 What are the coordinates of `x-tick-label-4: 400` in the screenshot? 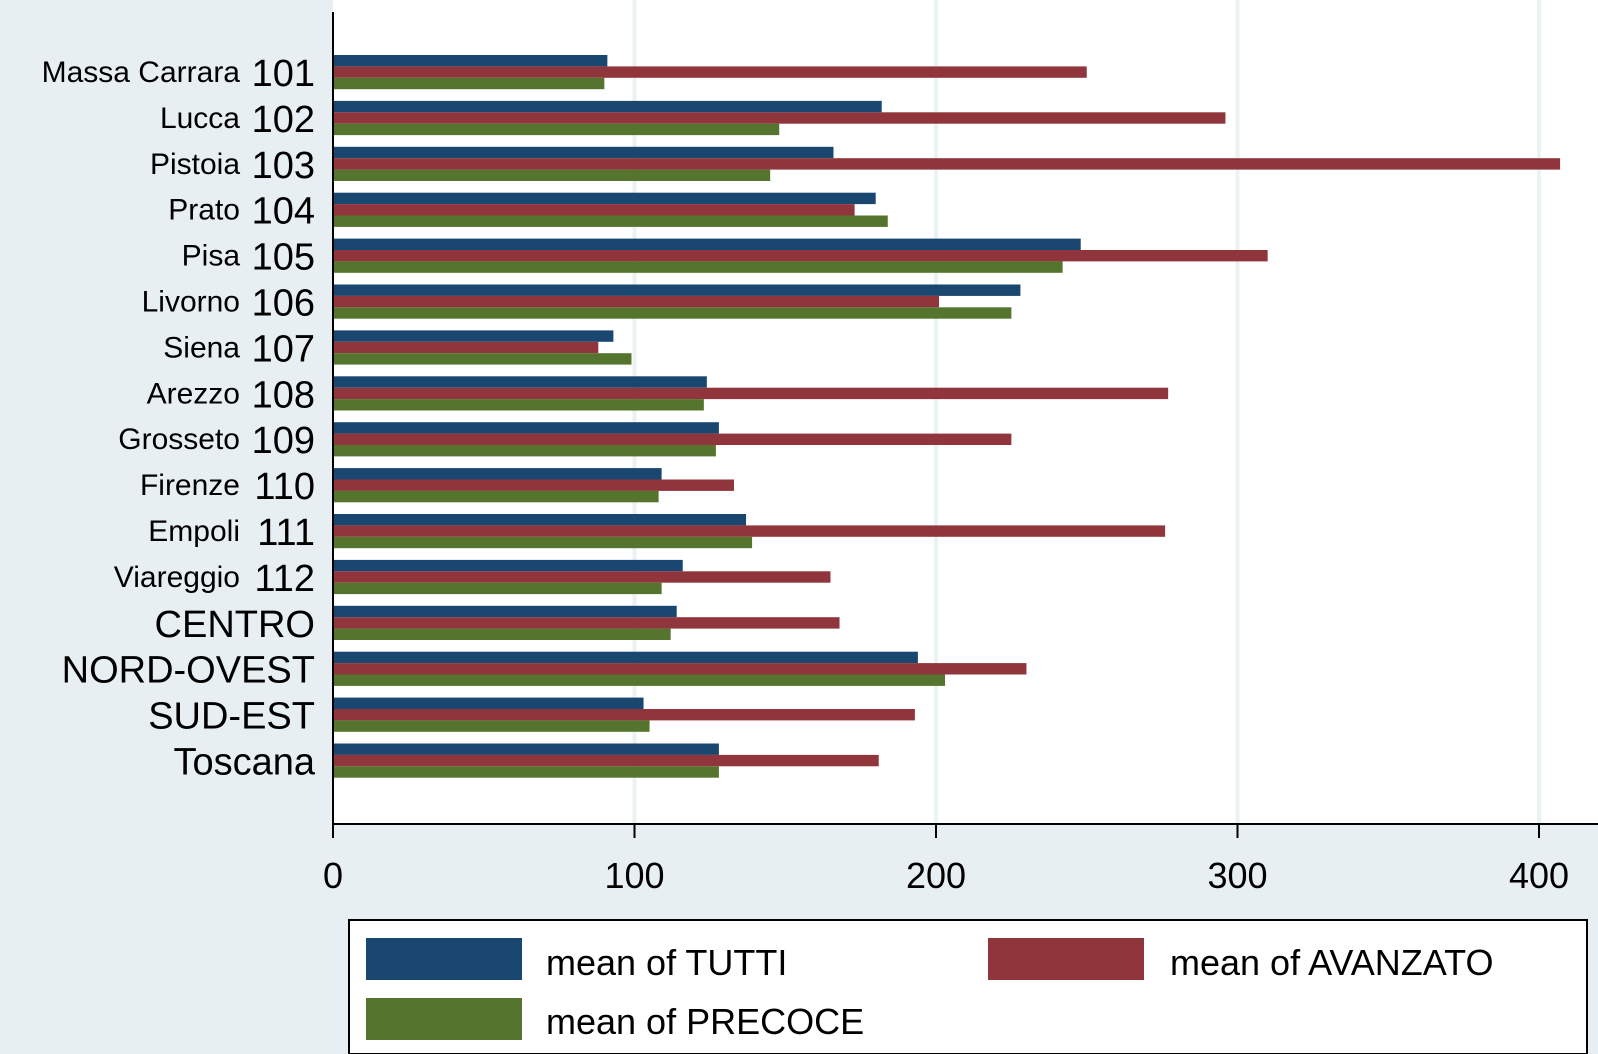 It's located at (1539, 875).